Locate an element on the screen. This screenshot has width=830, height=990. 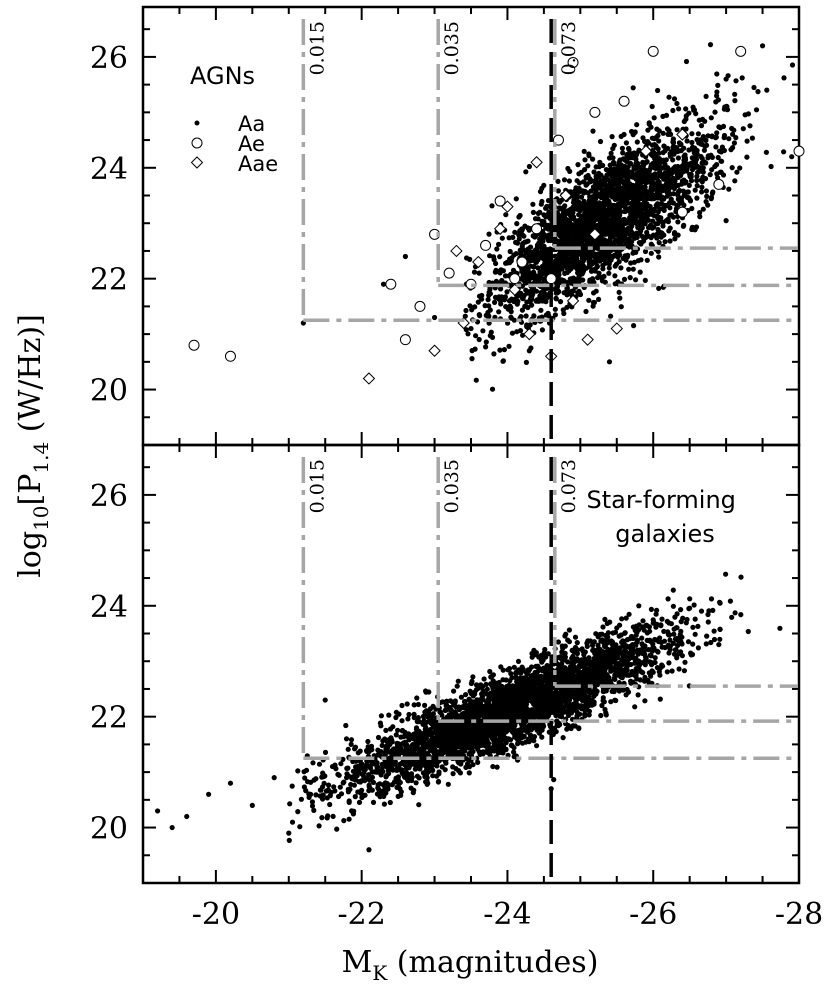
top-density-cloud is located at coordinates (629, 217).